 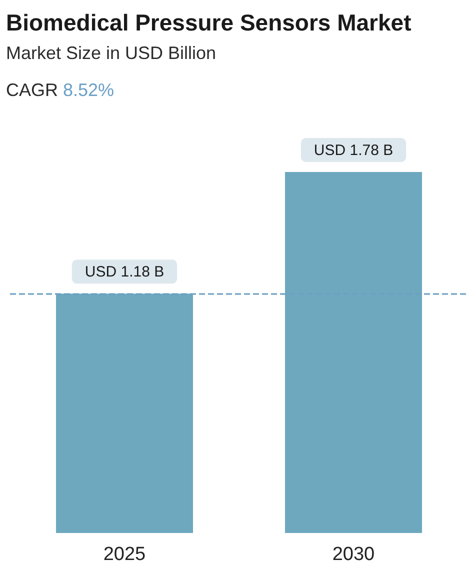 What do you see at coordinates (354, 150) in the screenshot?
I see `data-label: USD 1.78 B` at bounding box center [354, 150].